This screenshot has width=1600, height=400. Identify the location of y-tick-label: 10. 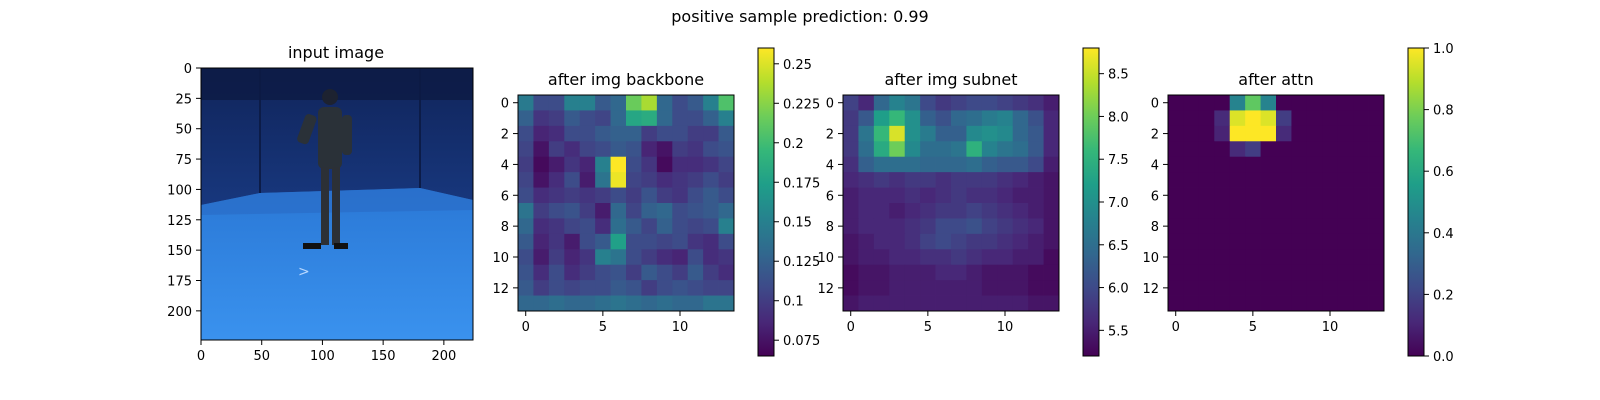
(825, 258).